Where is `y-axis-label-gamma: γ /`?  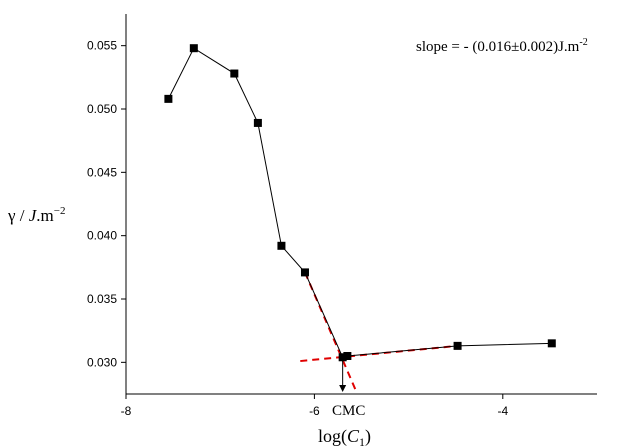
y-axis-label-gamma: γ / is located at coordinates (18, 215).